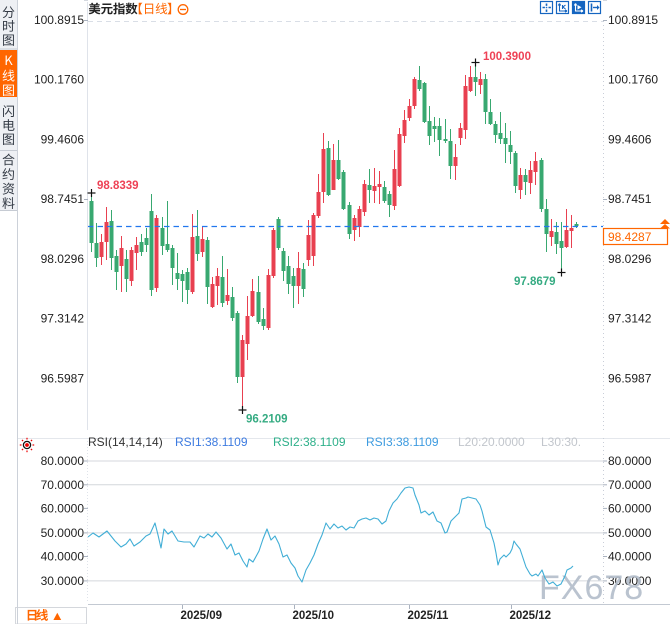 The height and width of the screenshot is (629, 670). I want to click on svg-text: L30:30., so click(561, 442).